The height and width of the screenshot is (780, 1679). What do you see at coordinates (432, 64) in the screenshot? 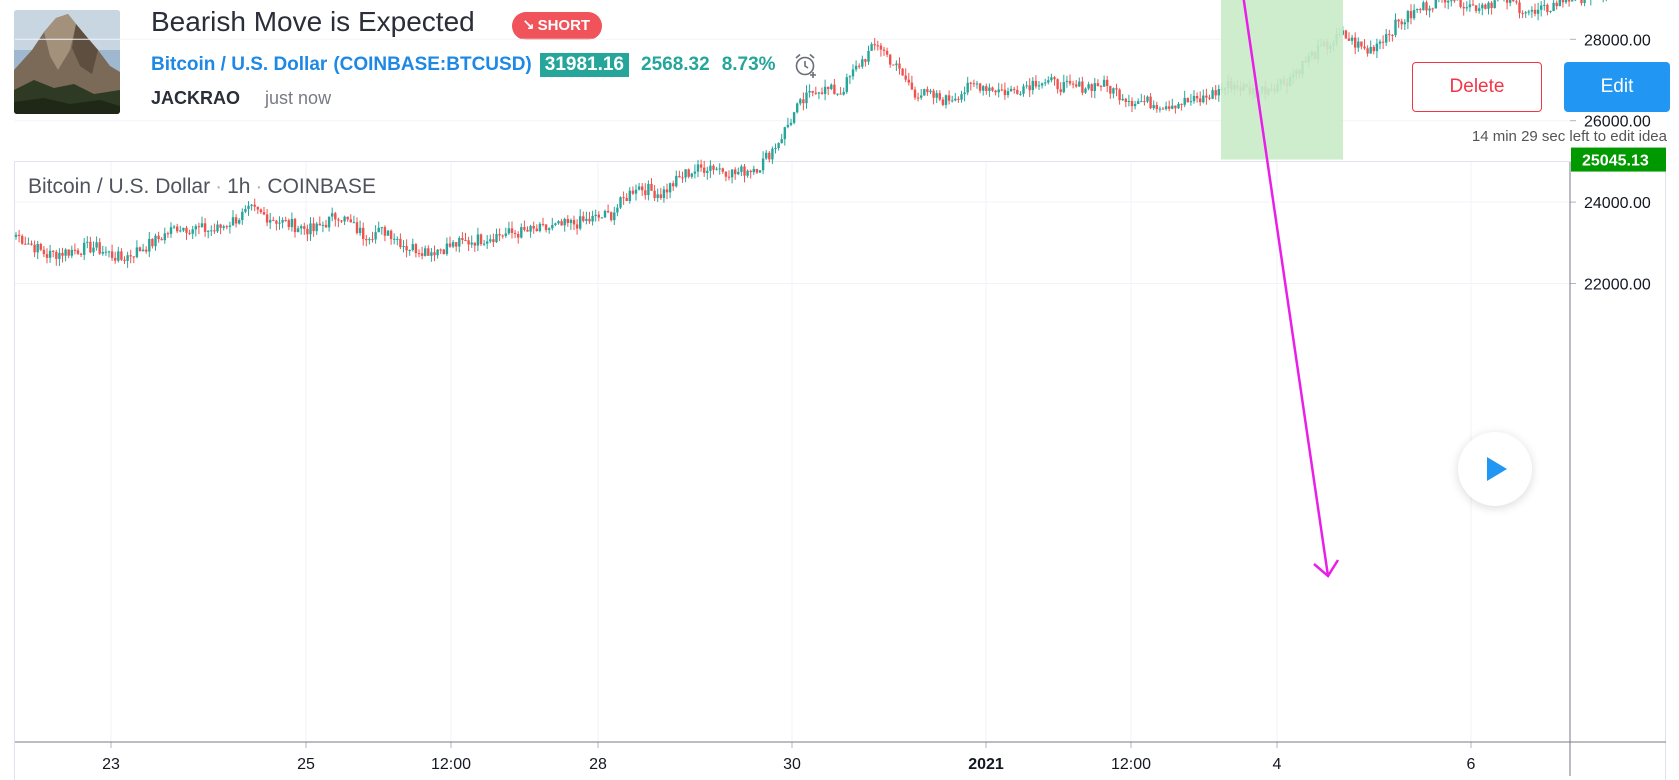
I see `ticker-link: COINBASE:BTCUSD` at bounding box center [432, 64].